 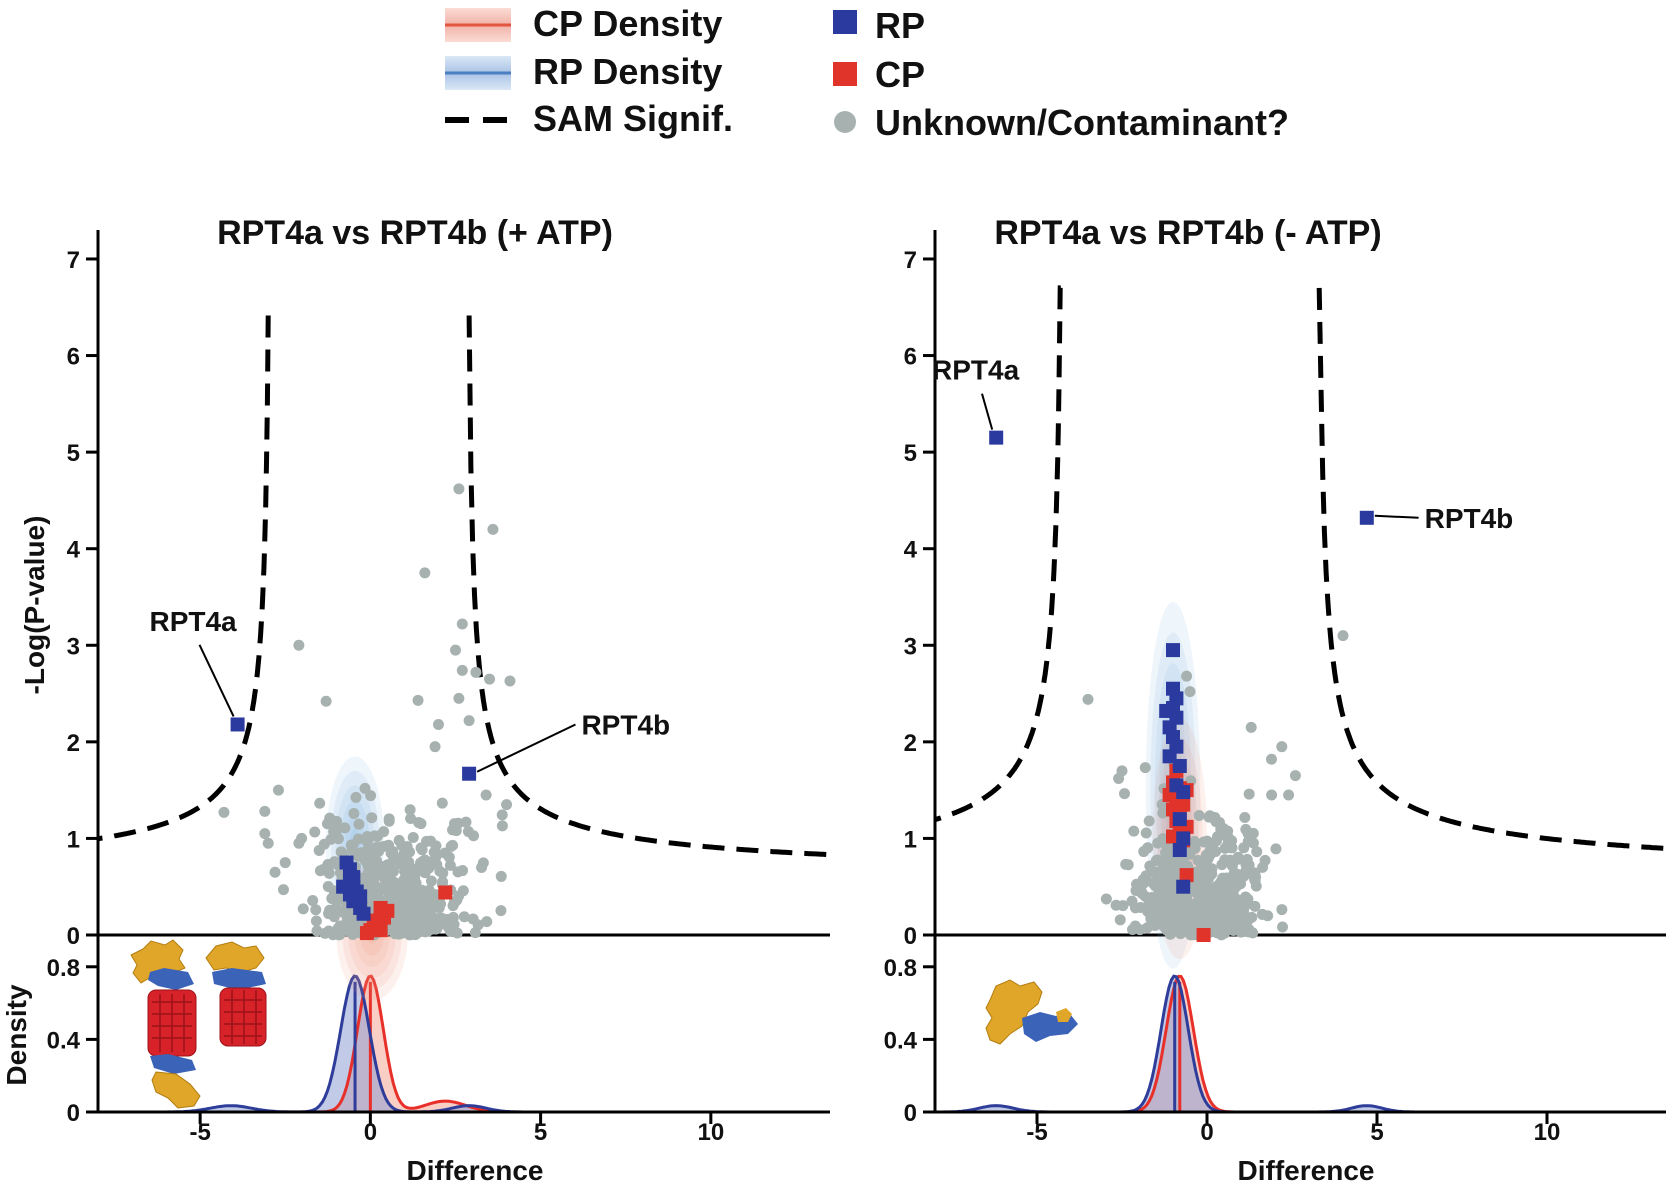 I want to click on structure-core-texture, so click(x=172, y=1023).